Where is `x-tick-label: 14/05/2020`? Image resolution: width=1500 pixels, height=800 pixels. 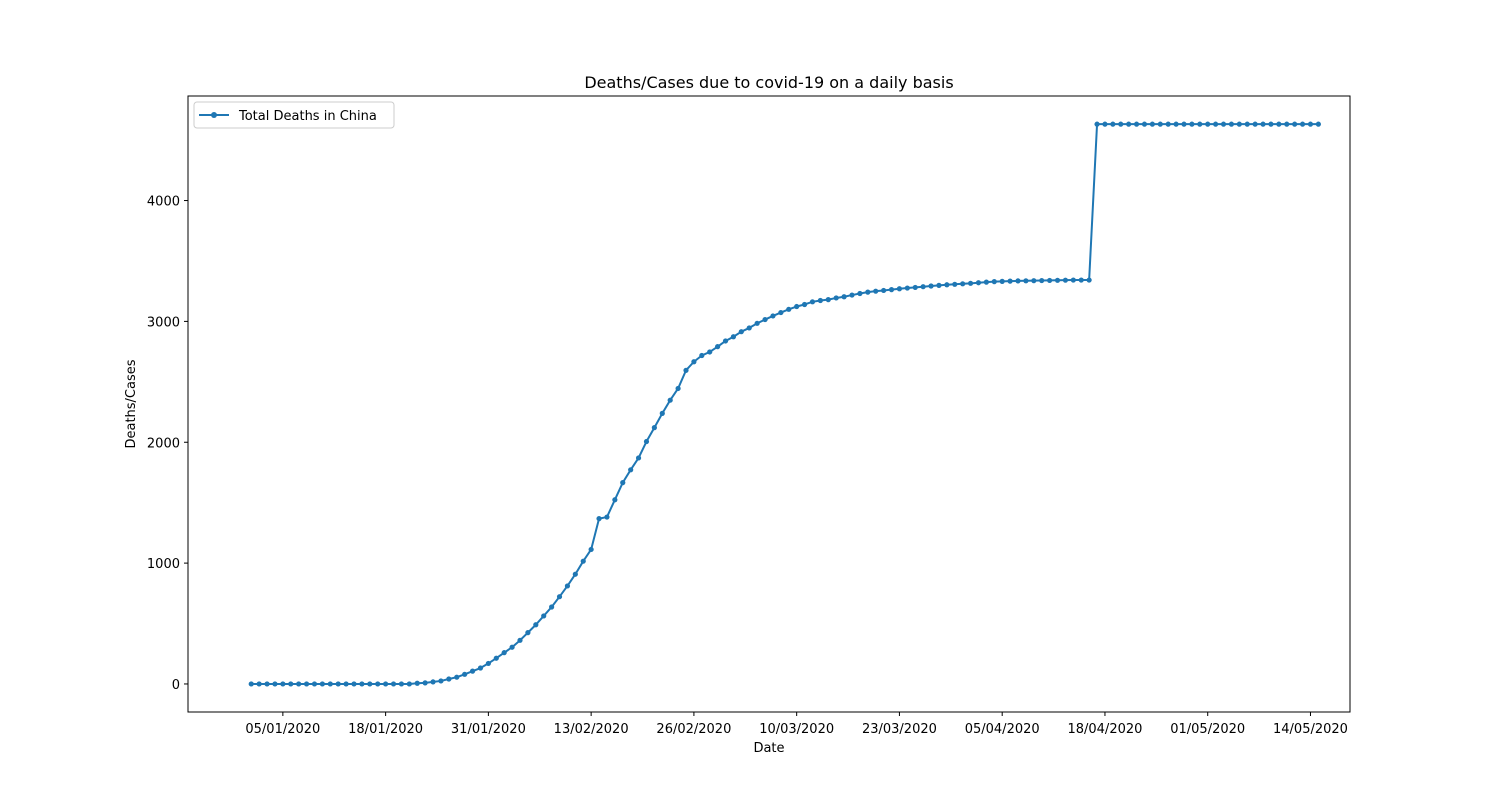 x-tick-label: 14/05/2020 is located at coordinates (1310, 729).